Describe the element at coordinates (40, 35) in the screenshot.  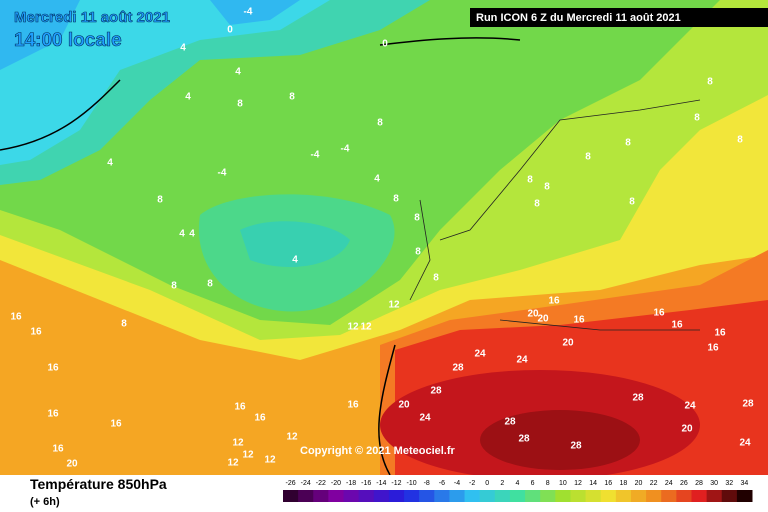
I see `field-blue` at that location.